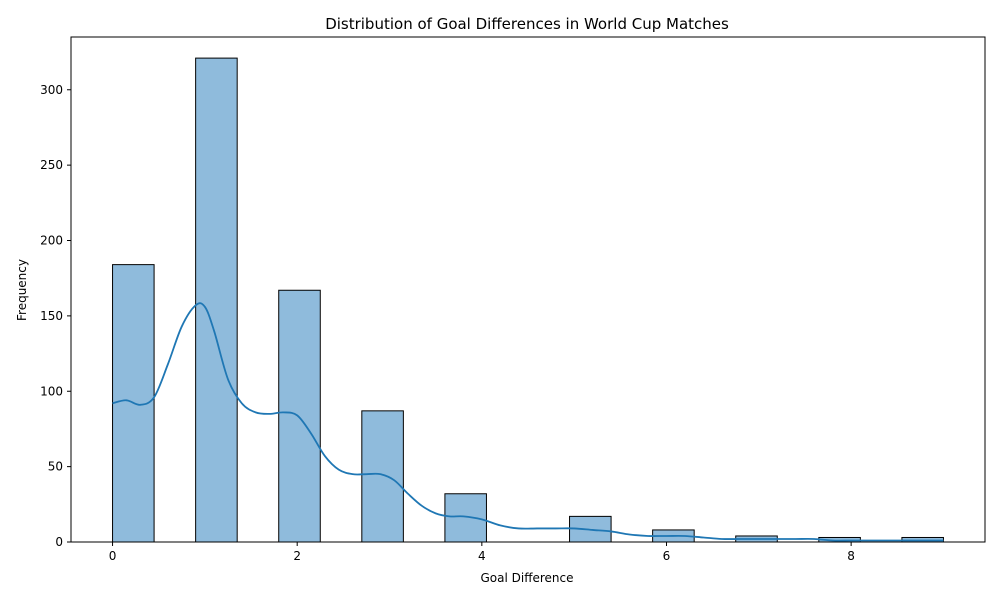 This screenshot has width=1000, height=600. What do you see at coordinates (297, 556) in the screenshot?
I see `x-tick-label: 2` at bounding box center [297, 556].